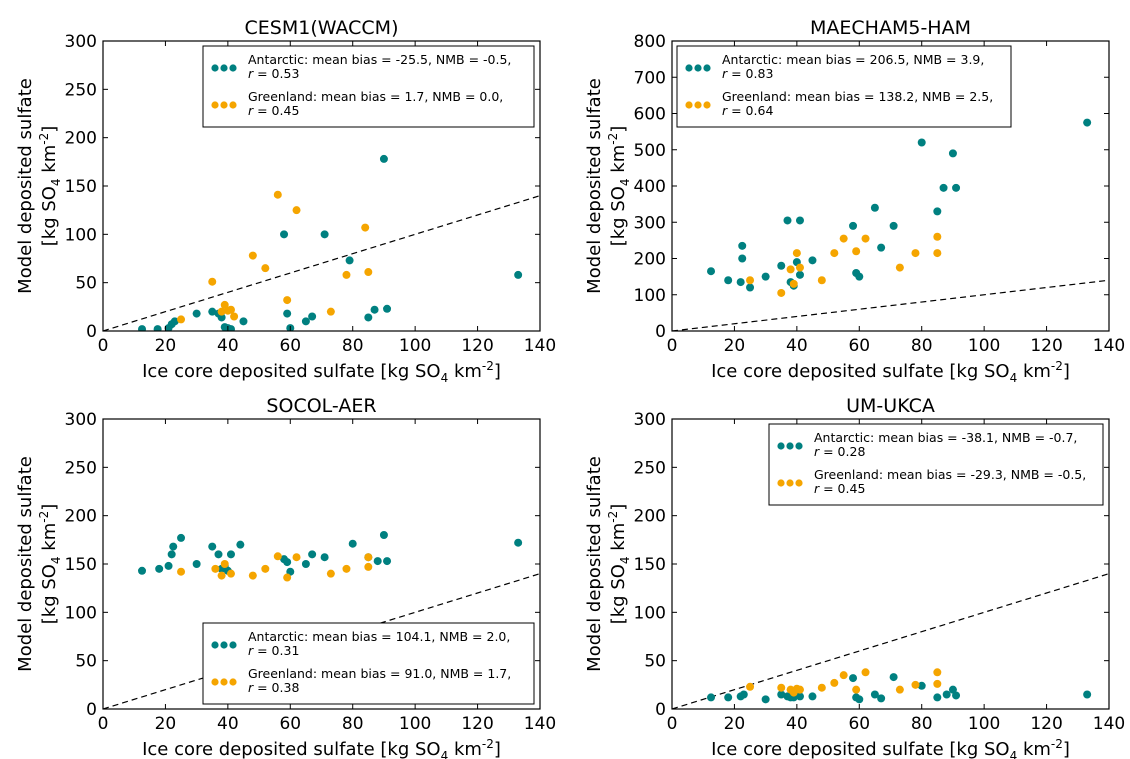 This screenshot has width=1130, height=759. I want to click on y-tick-label: 800, so click(650, 42).